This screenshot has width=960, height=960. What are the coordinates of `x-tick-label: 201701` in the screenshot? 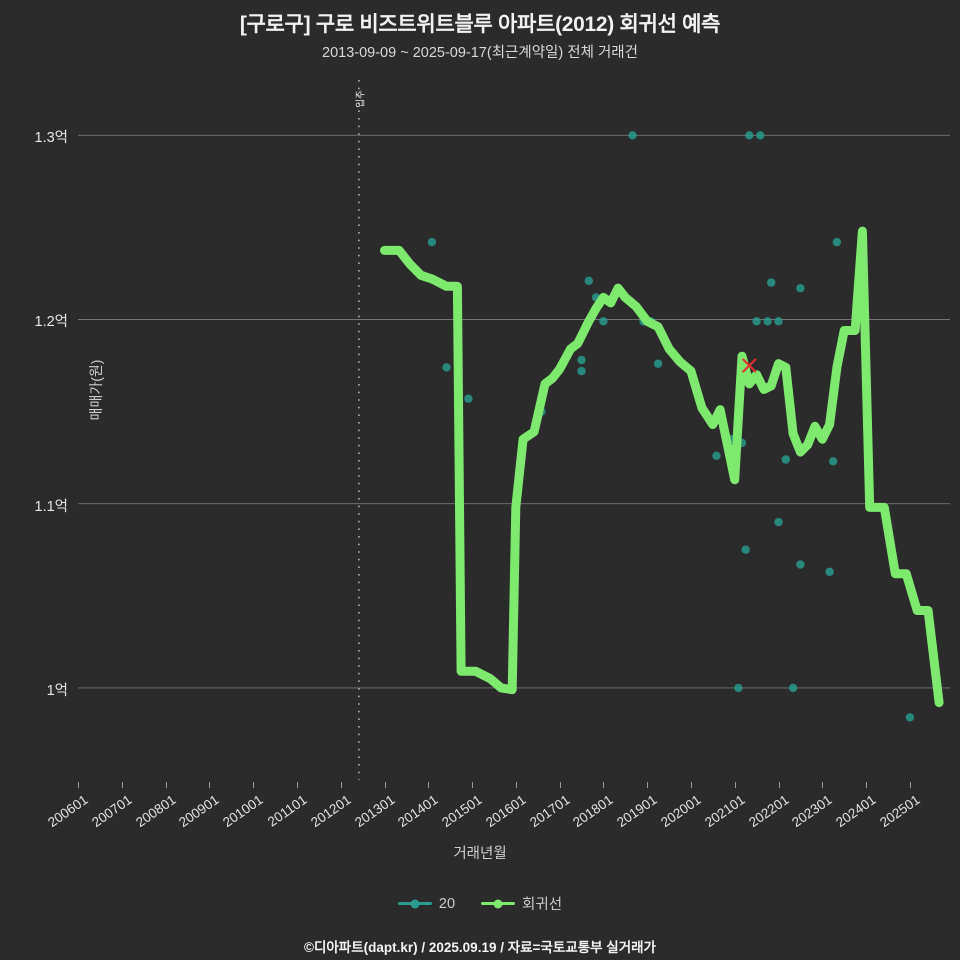 It's located at (549, 811).